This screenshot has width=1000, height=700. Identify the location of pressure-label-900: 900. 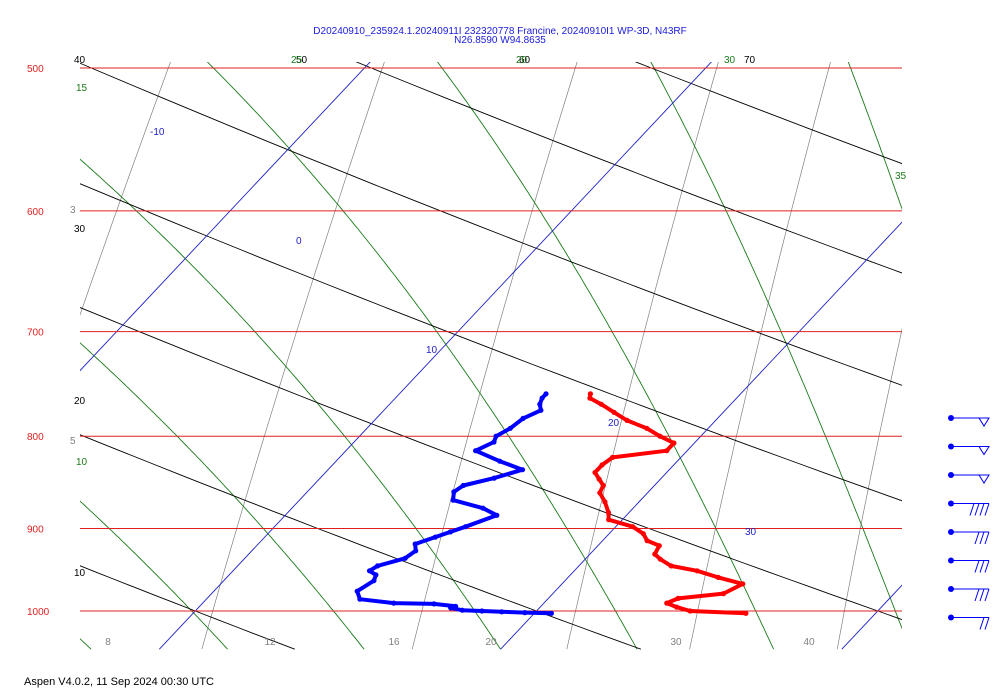
(35, 529).